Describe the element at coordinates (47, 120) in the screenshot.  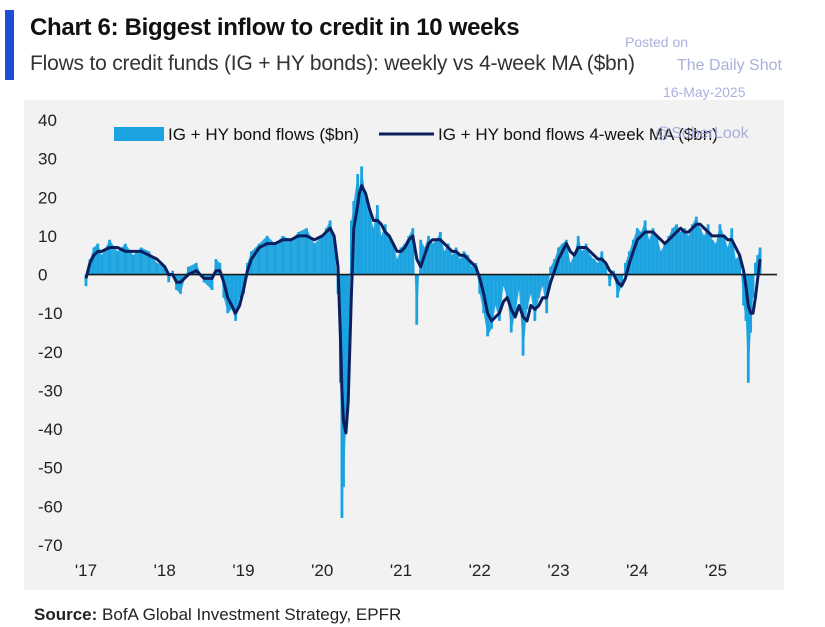
I see `y-tick-label: 40` at that location.